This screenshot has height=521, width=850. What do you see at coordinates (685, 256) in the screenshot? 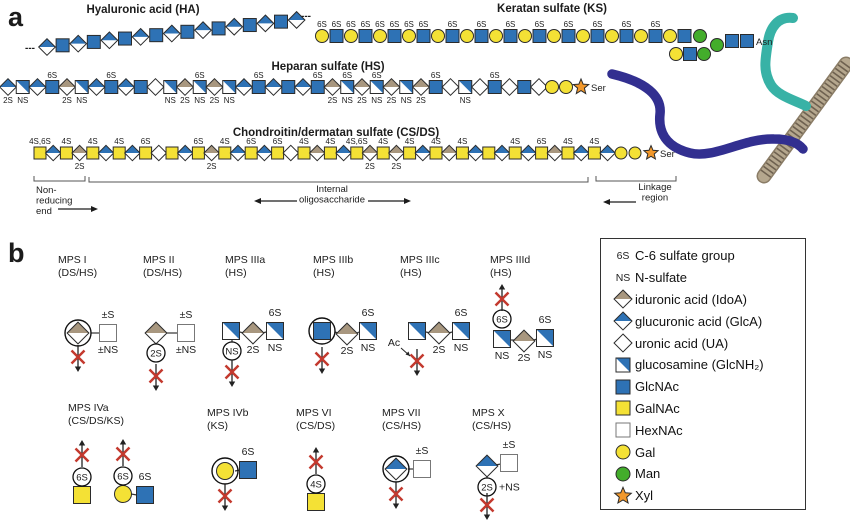
I see `legend-label: C-6 sulfate group` at bounding box center [685, 256].